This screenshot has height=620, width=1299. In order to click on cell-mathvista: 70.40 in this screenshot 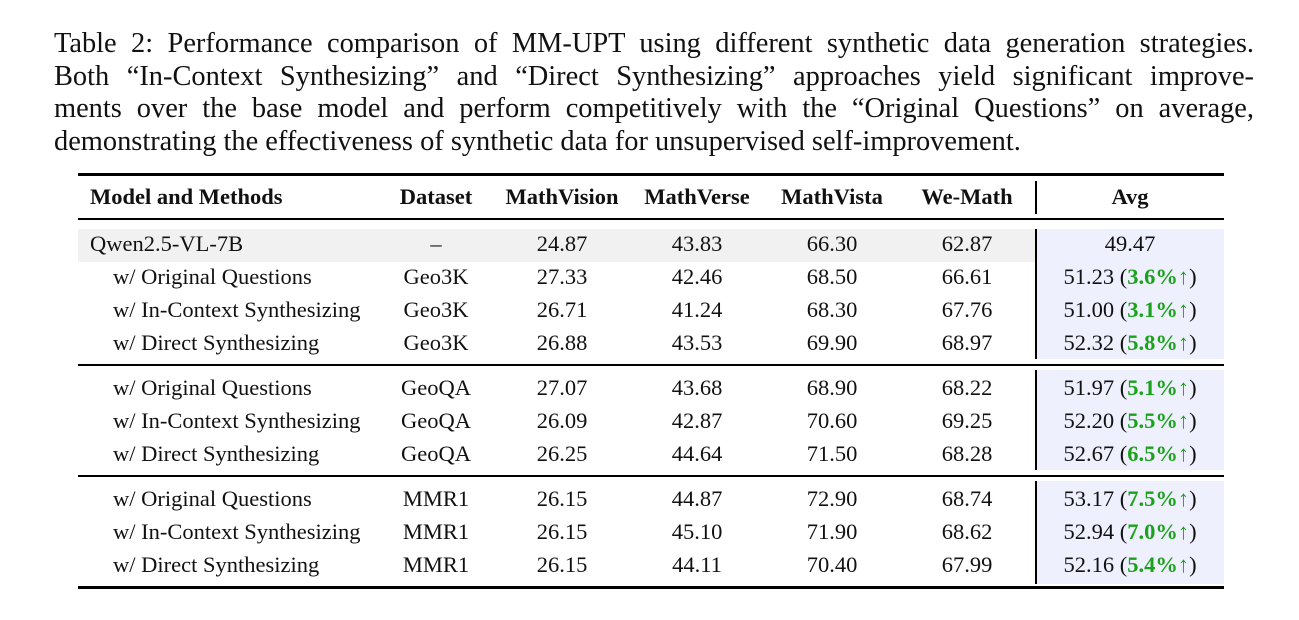, I will do `click(832, 564)`.